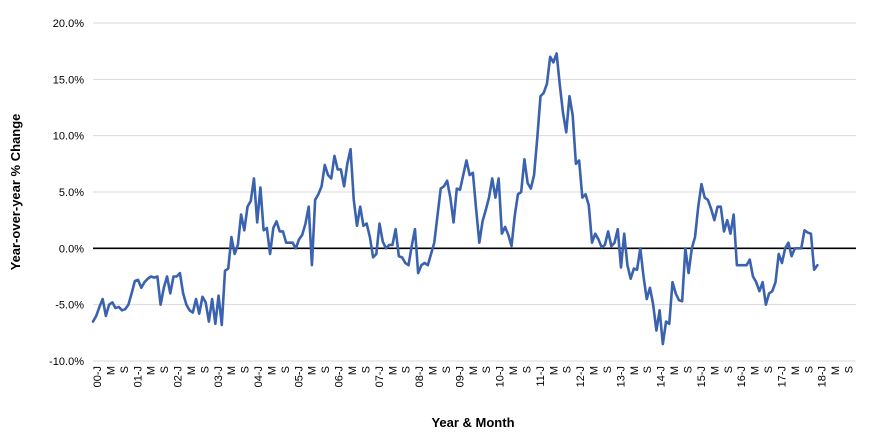 This screenshot has width=870, height=446. Describe the element at coordinates (71, 249) in the screenshot. I see `y-tick-label: 0.0%` at that location.